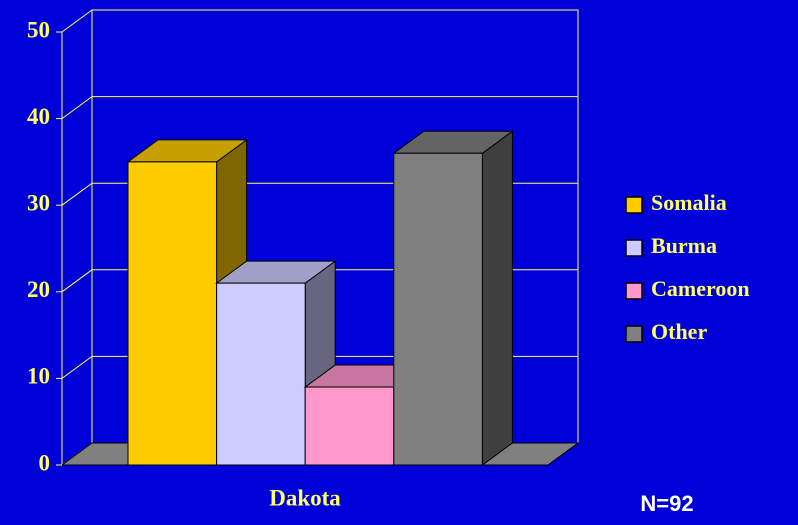 Image resolution: width=798 pixels, height=525 pixels. Describe the element at coordinates (38, 376) in the screenshot. I see `y-tick-label: 10` at that location.